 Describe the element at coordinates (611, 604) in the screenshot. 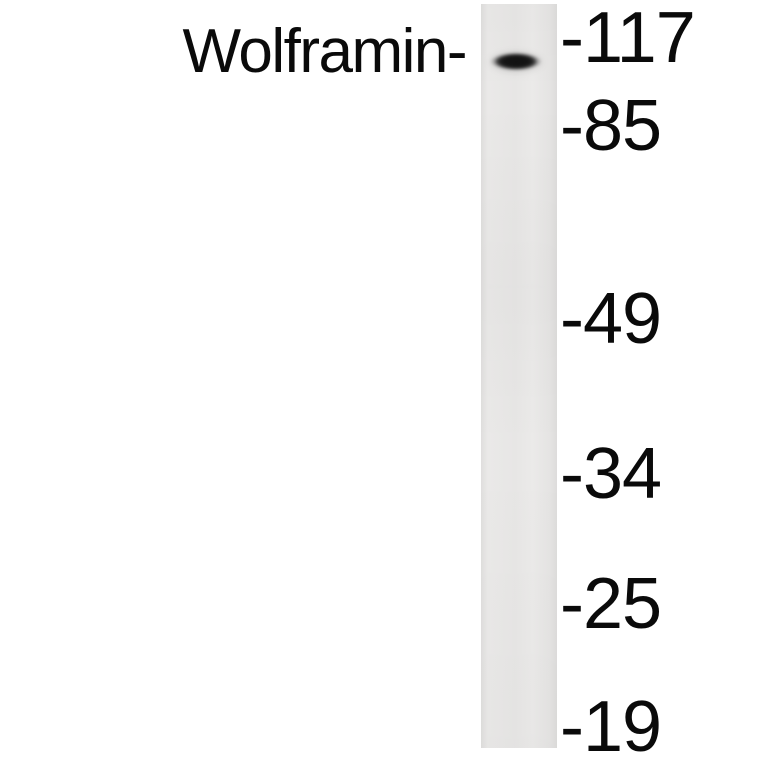

I see `mw-marker-25: -25` at that location.